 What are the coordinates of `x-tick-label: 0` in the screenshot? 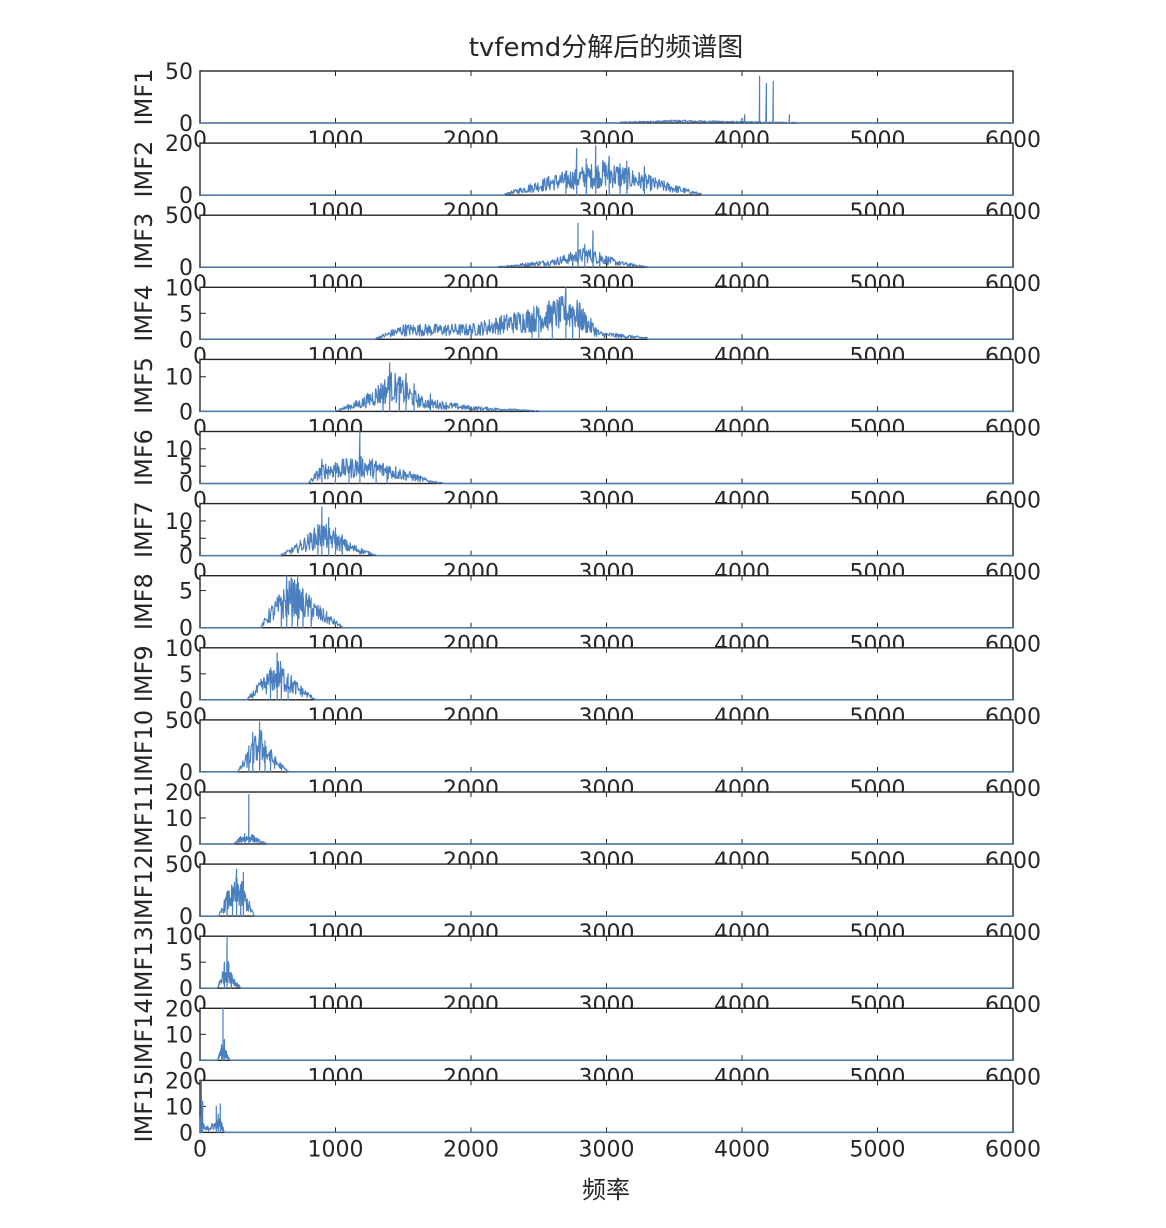 It's located at (200, 1149).